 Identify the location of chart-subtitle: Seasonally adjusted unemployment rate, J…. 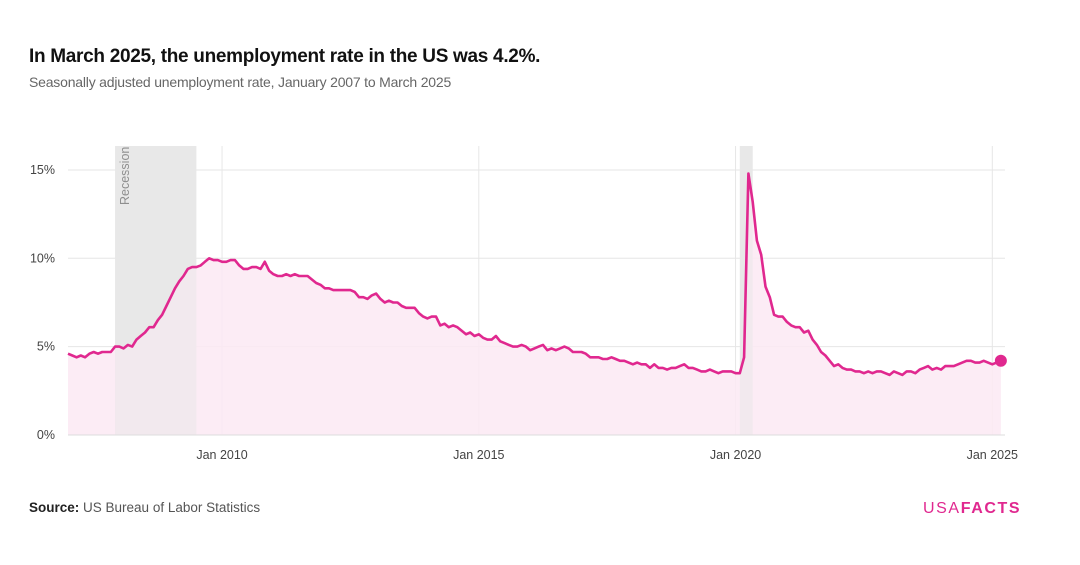
(240, 82).